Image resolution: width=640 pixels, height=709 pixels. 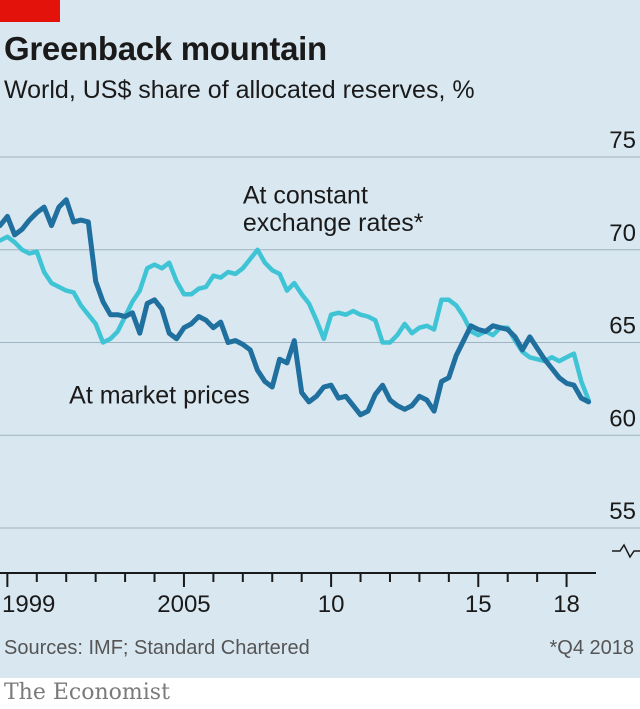 What do you see at coordinates (157, 648) in the screenshot?
I see `source-note: Sources: IMF; Standard Chartered` at bounding box center [157, 648].